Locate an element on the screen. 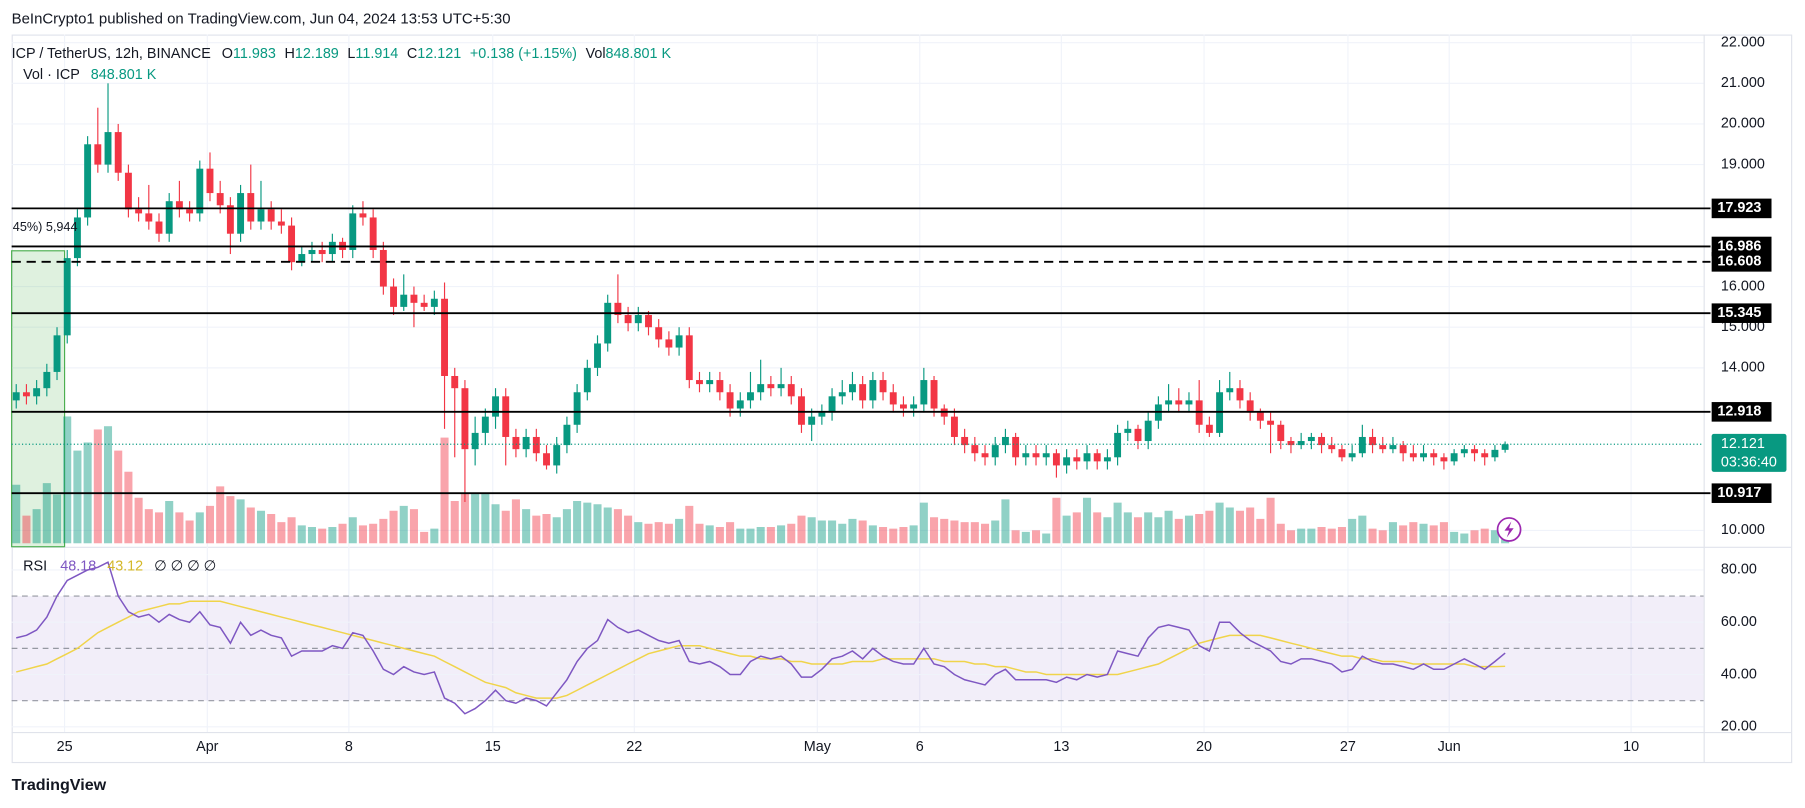 The image size is (1805, 808). y-tick-label: 20.000 is located at coordinates (1743, 124).